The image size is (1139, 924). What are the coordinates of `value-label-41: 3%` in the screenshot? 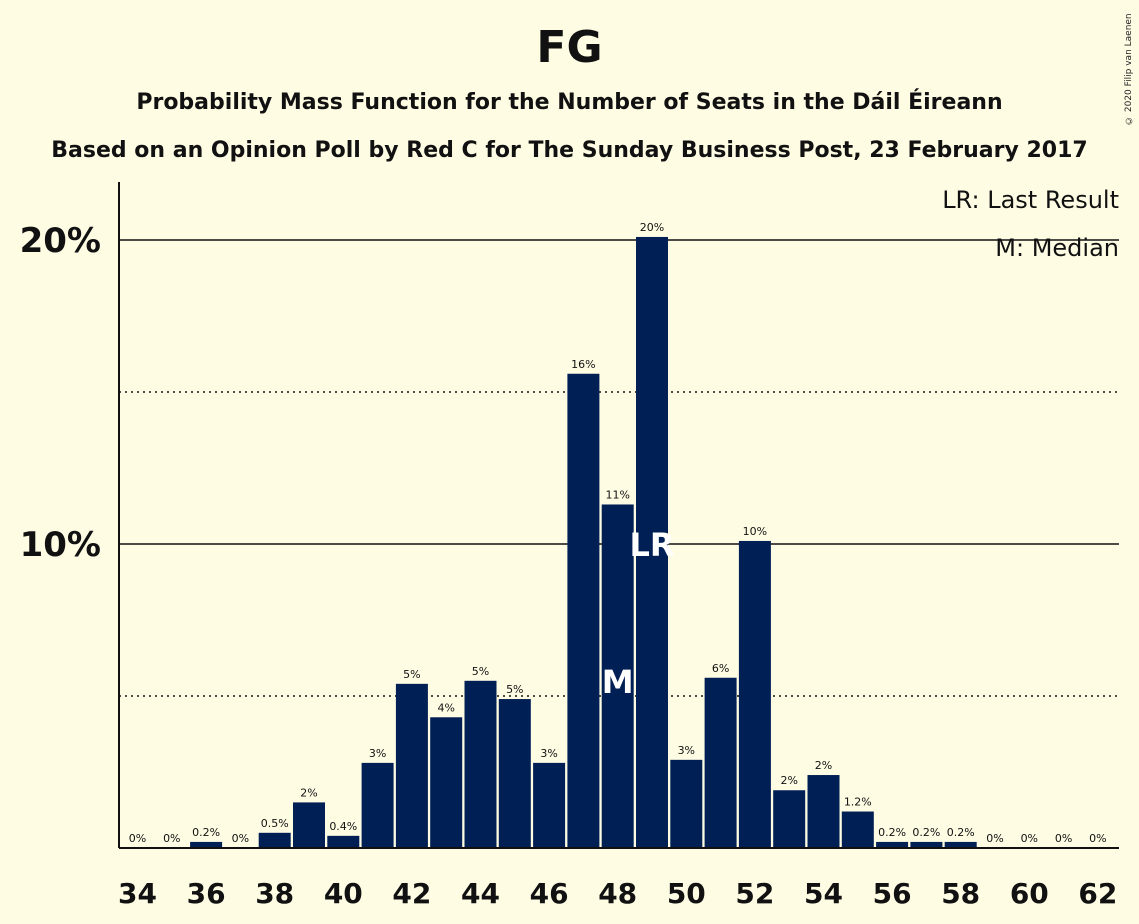 It's located at (377, 753).